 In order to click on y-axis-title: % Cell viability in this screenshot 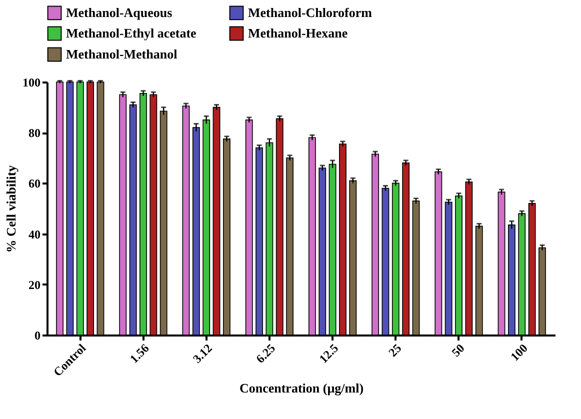, I will do `click(11, 208)`.